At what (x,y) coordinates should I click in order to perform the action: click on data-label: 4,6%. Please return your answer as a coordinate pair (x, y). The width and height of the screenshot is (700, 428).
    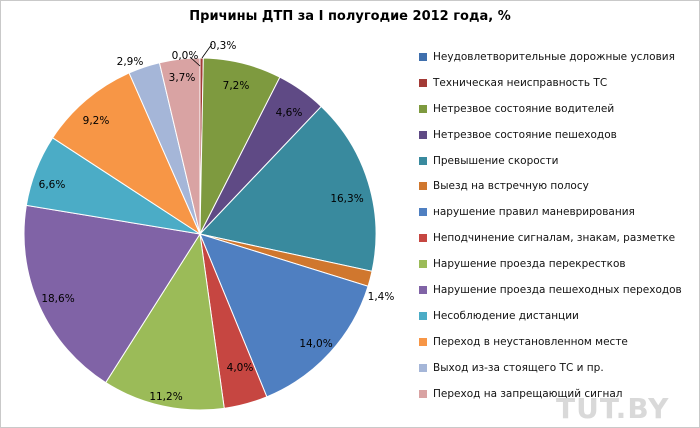
    Looking at the image, I should click on (289, 113).